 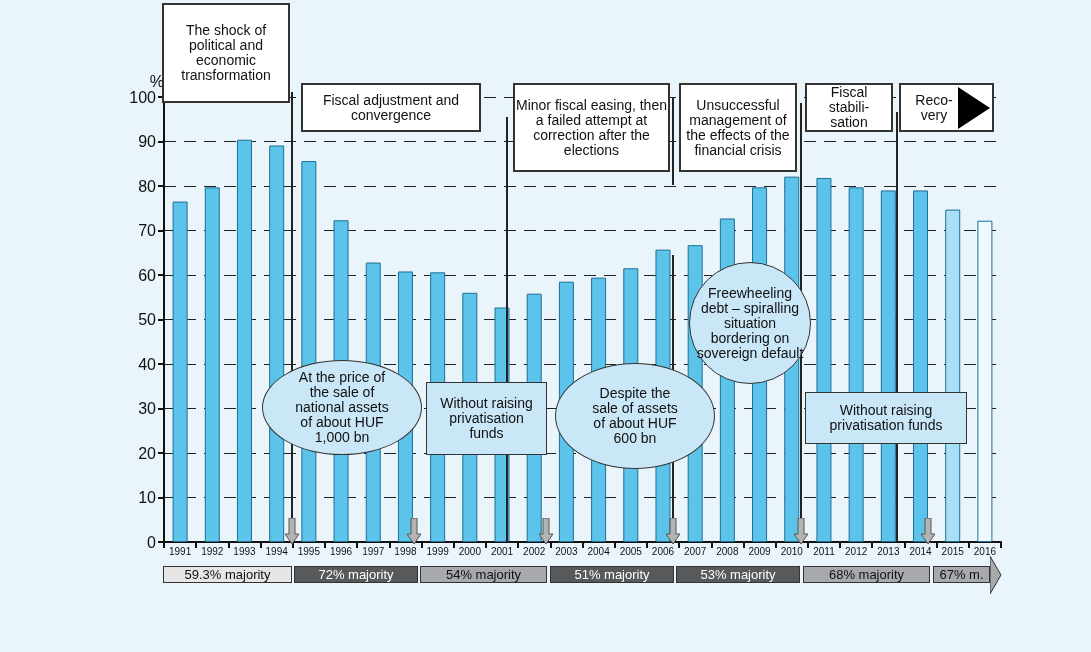 I want to click on x-tick-label: 1991, so click(x=180, y=551).